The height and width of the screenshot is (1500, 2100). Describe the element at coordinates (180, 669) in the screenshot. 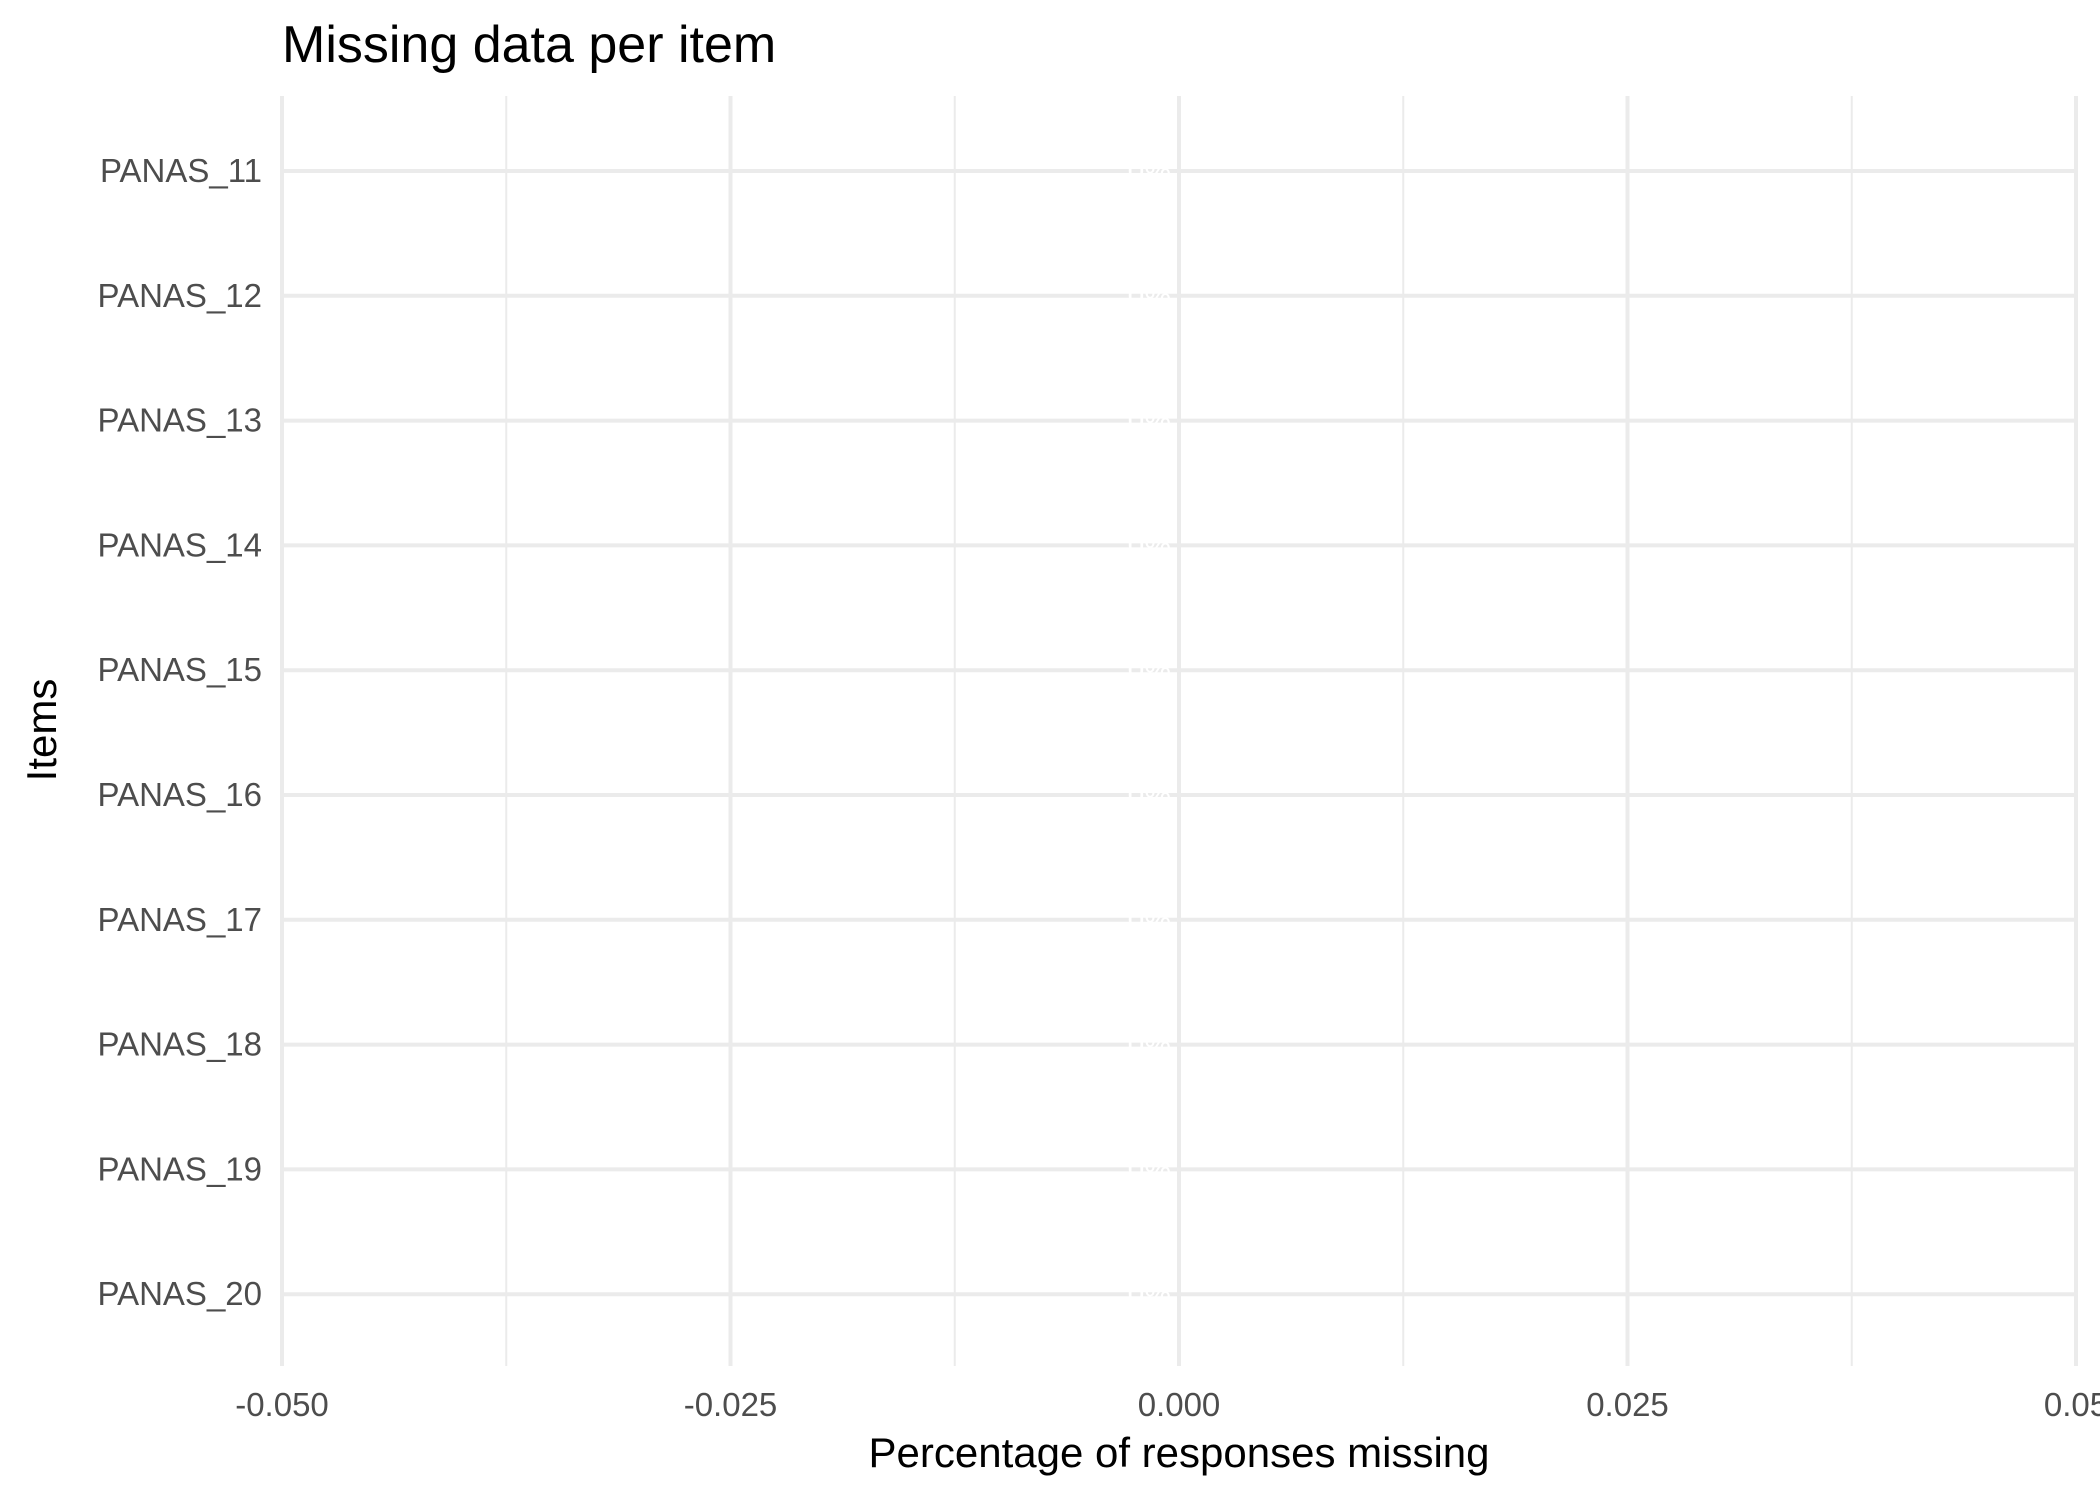

I see `y-tick-label: PANAS_15` at that location.